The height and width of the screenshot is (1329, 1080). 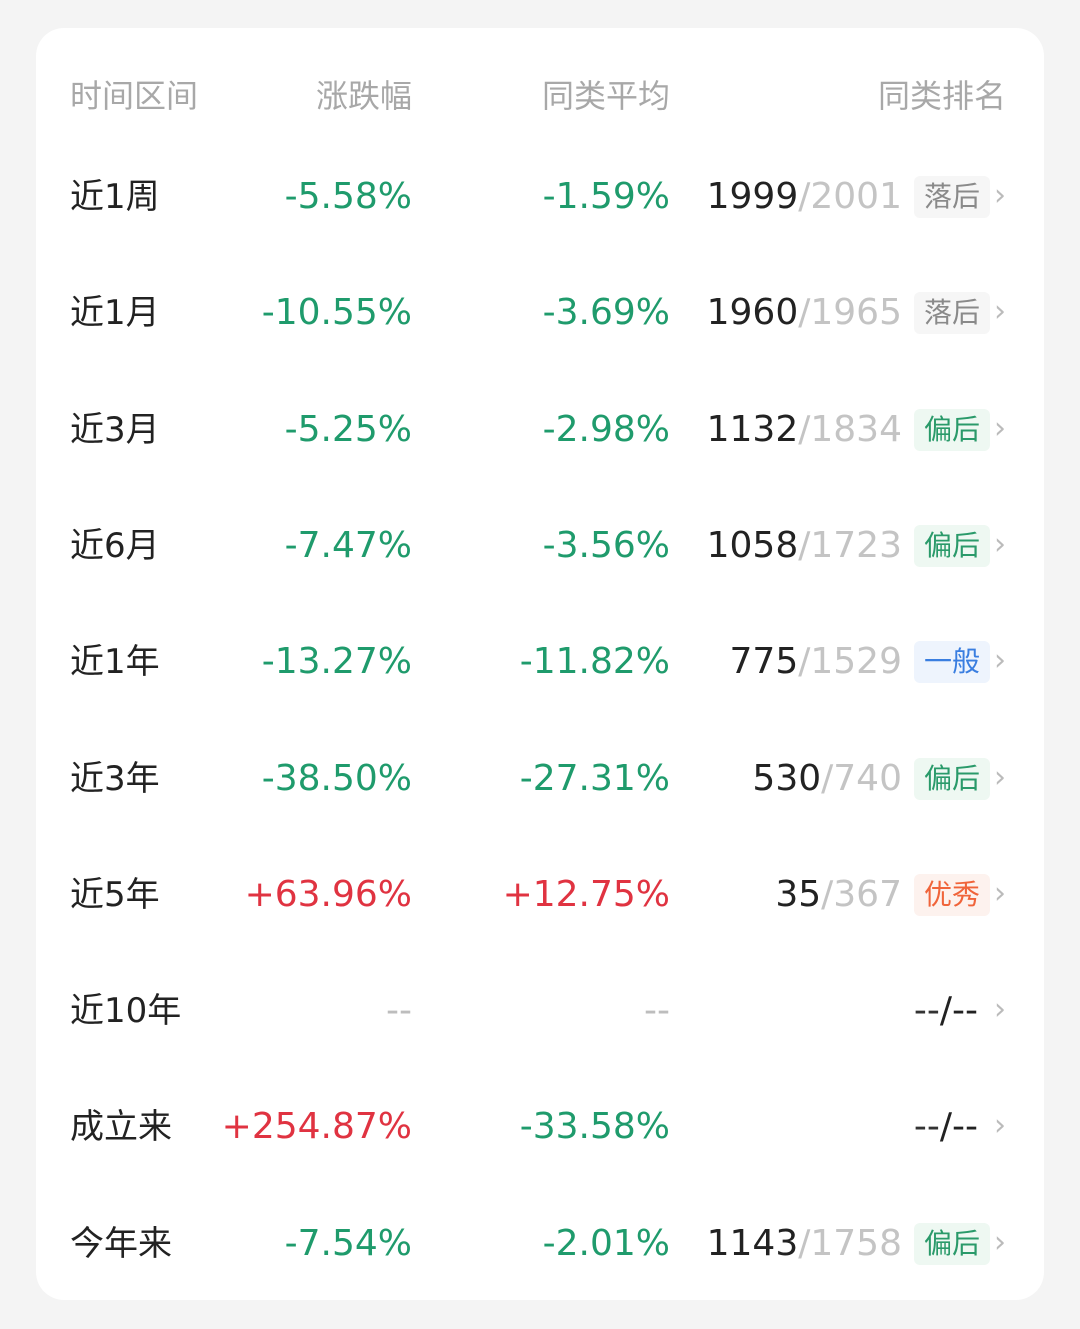 I want to click on header-rank: 同类排名, so click(x=941, y=96).